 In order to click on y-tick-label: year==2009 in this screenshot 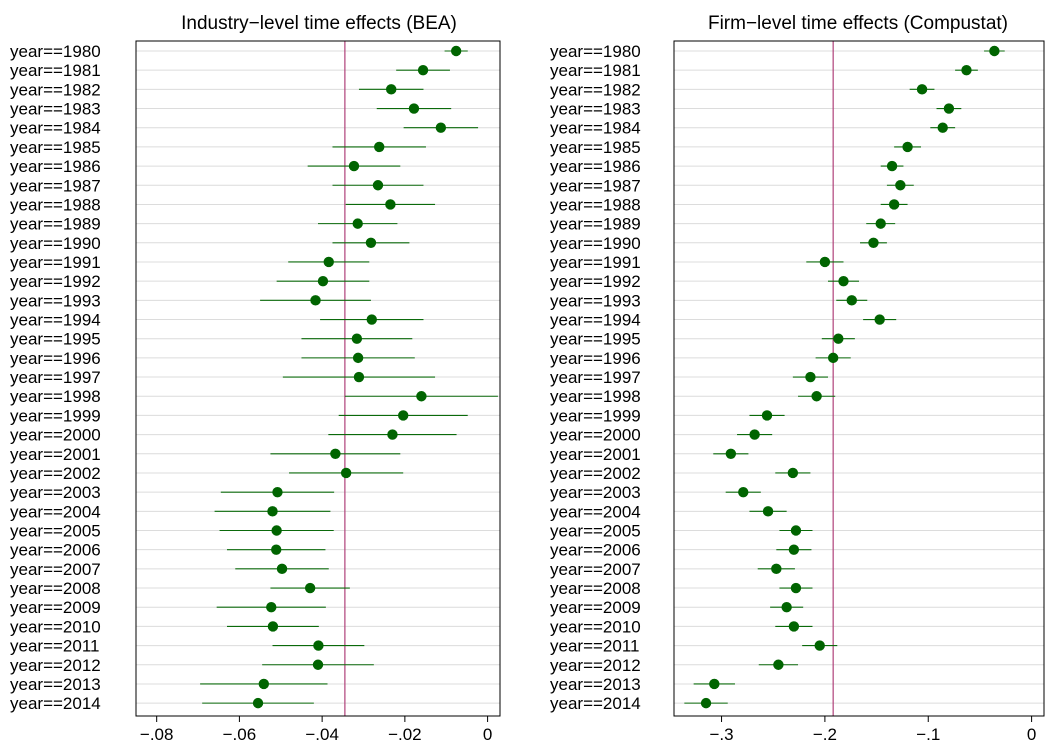, I will do `click(595, 607)`.